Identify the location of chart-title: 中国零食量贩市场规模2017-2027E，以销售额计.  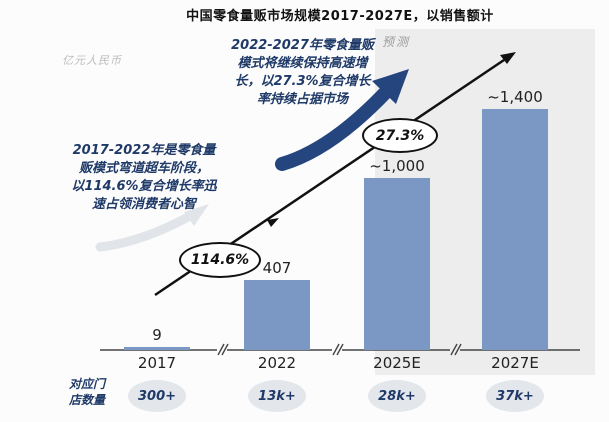
(340, 16).